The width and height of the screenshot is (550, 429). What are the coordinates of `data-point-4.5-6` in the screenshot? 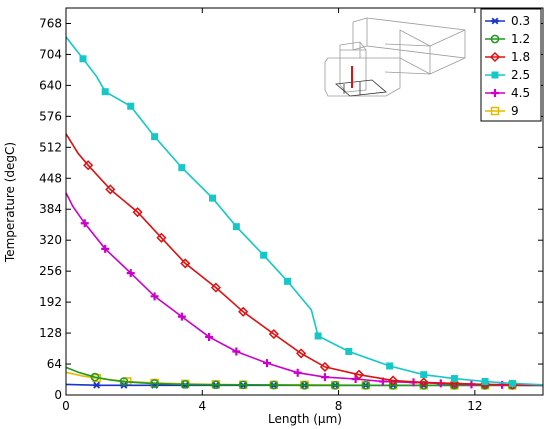 It's located at (236, 351).